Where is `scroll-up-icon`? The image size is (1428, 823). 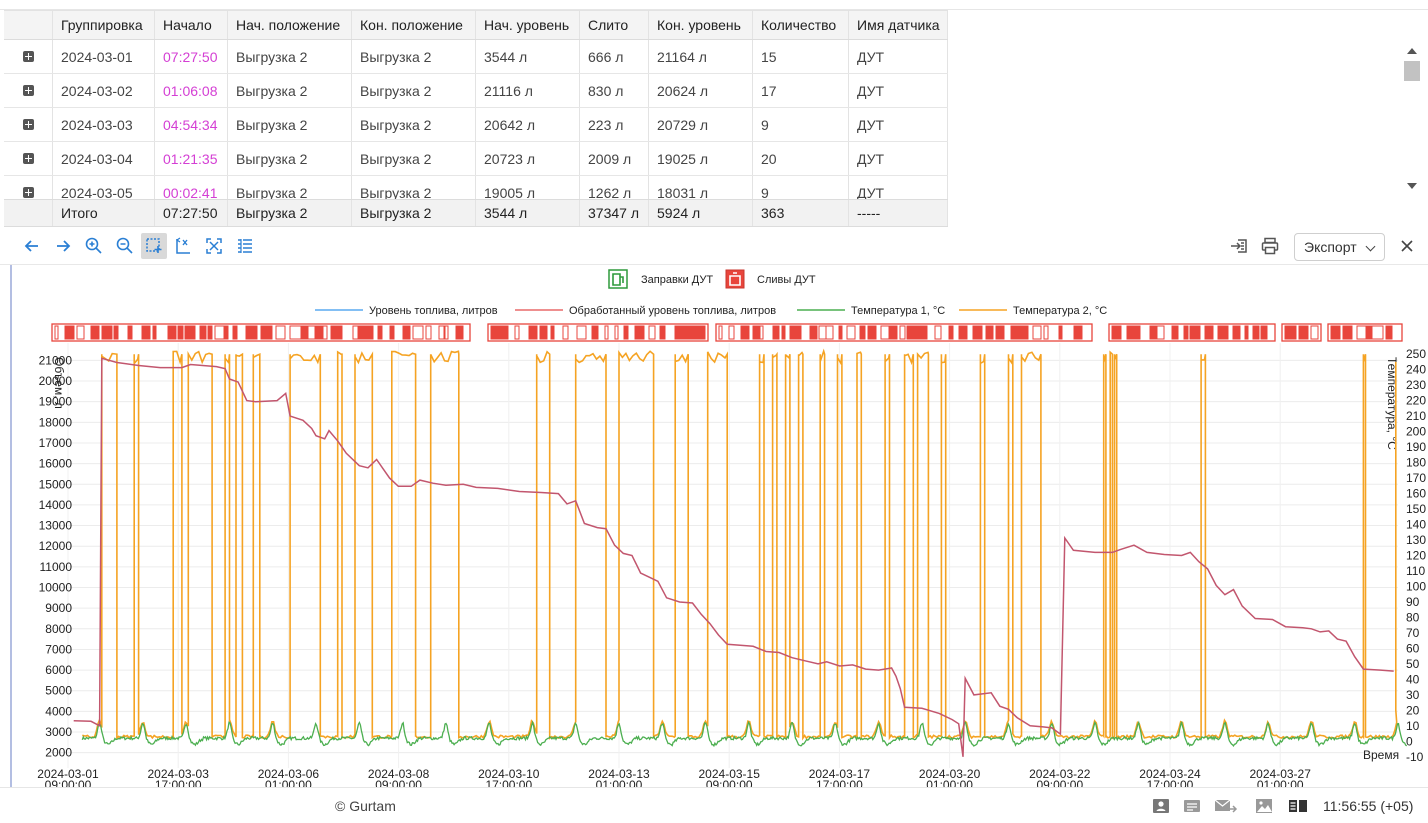 scroll-up-icon is located at coordinates (1412, 51).